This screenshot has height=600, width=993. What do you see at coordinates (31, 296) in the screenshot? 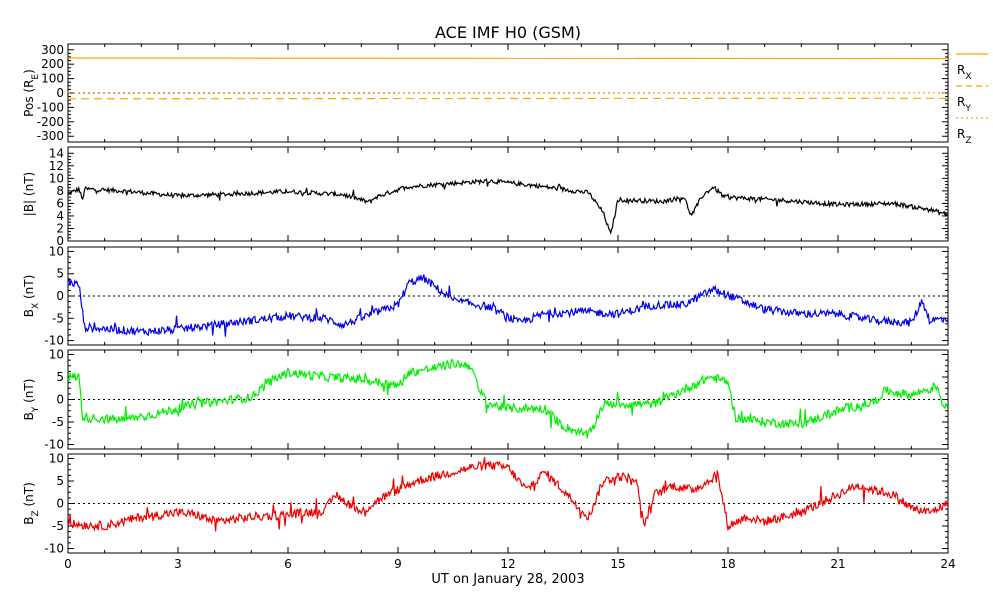
I see `y-axis-label: BX (nT)` at bounding box center [31, 296].